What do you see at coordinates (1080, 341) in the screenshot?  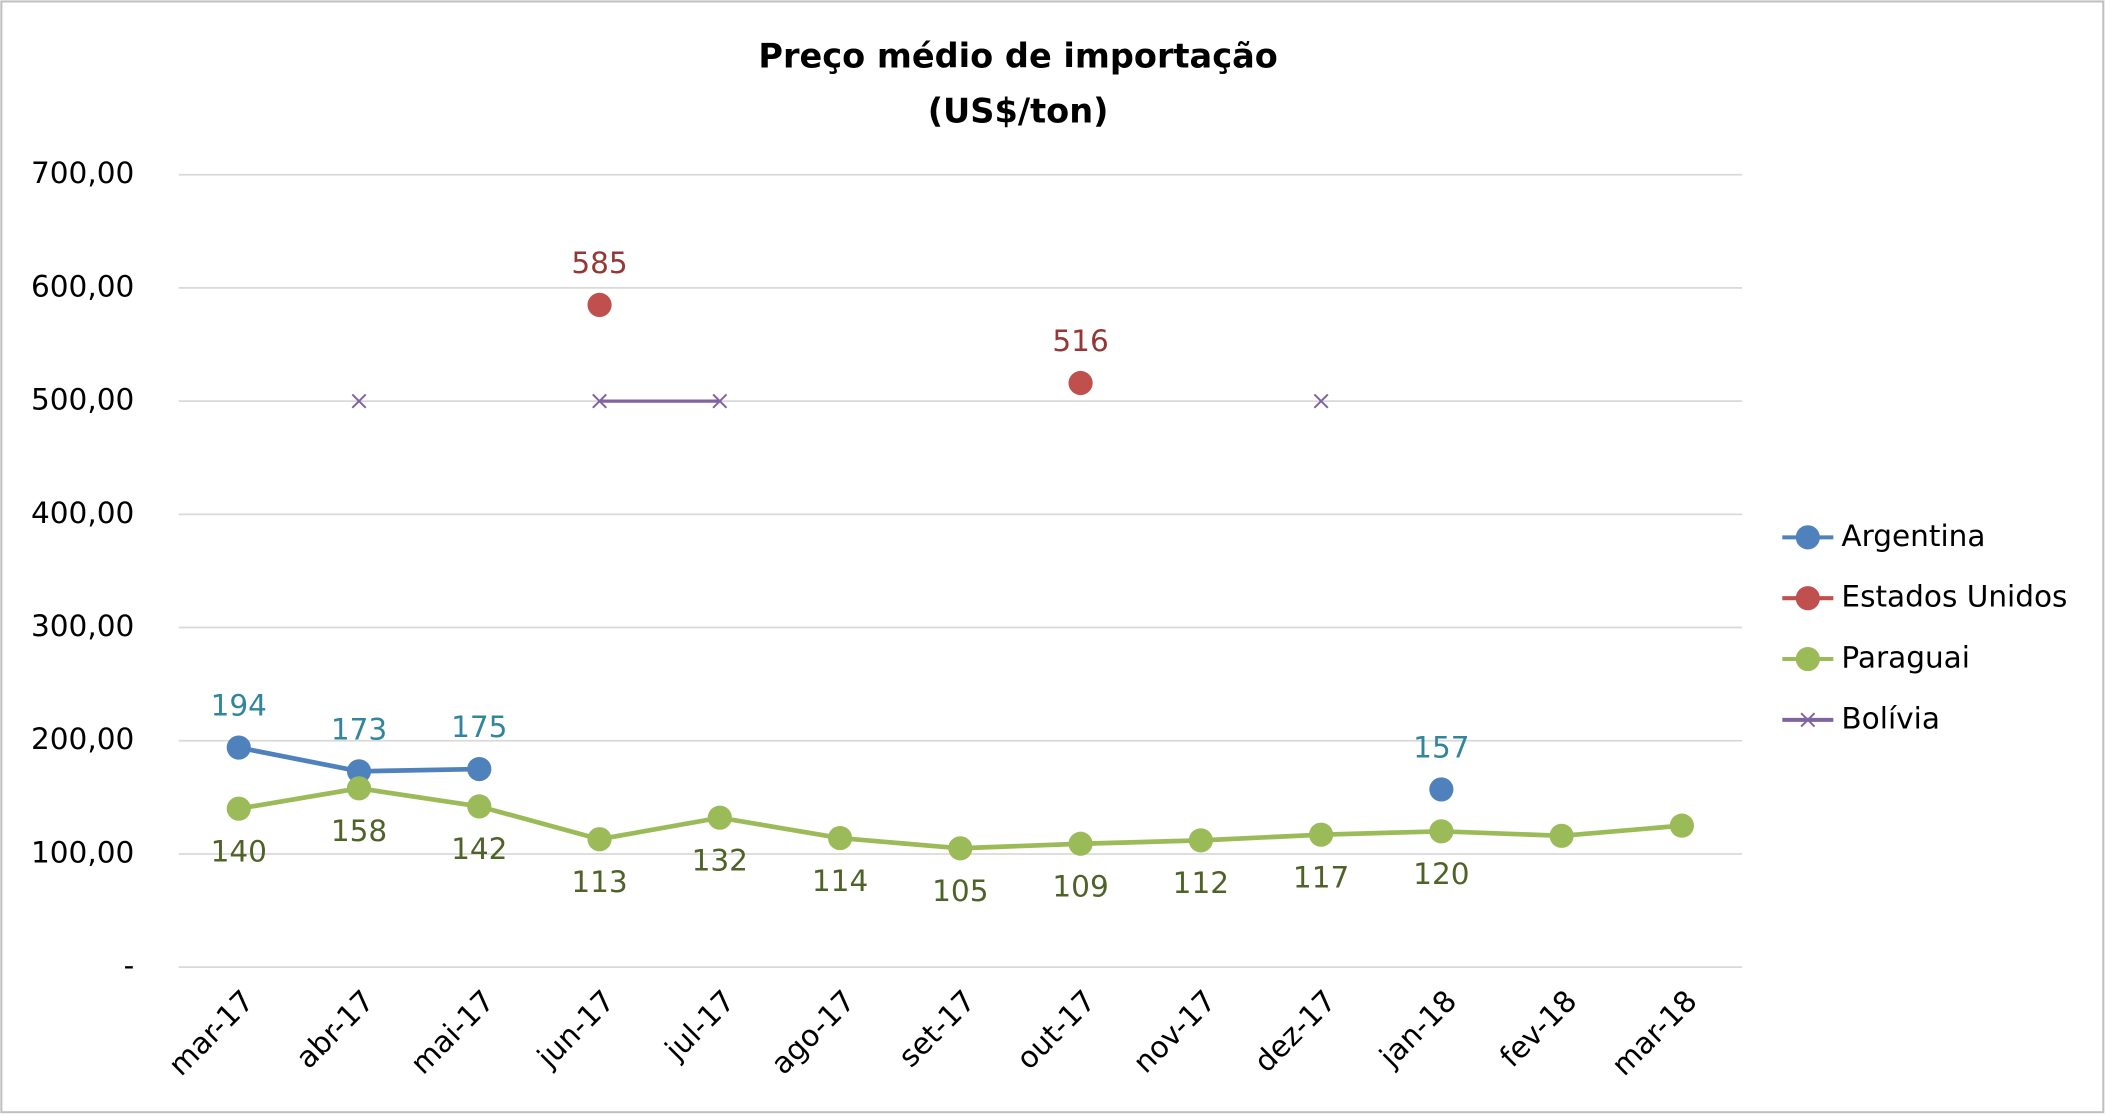 I see `data-label: 516` at bounding box center [1080, 341].